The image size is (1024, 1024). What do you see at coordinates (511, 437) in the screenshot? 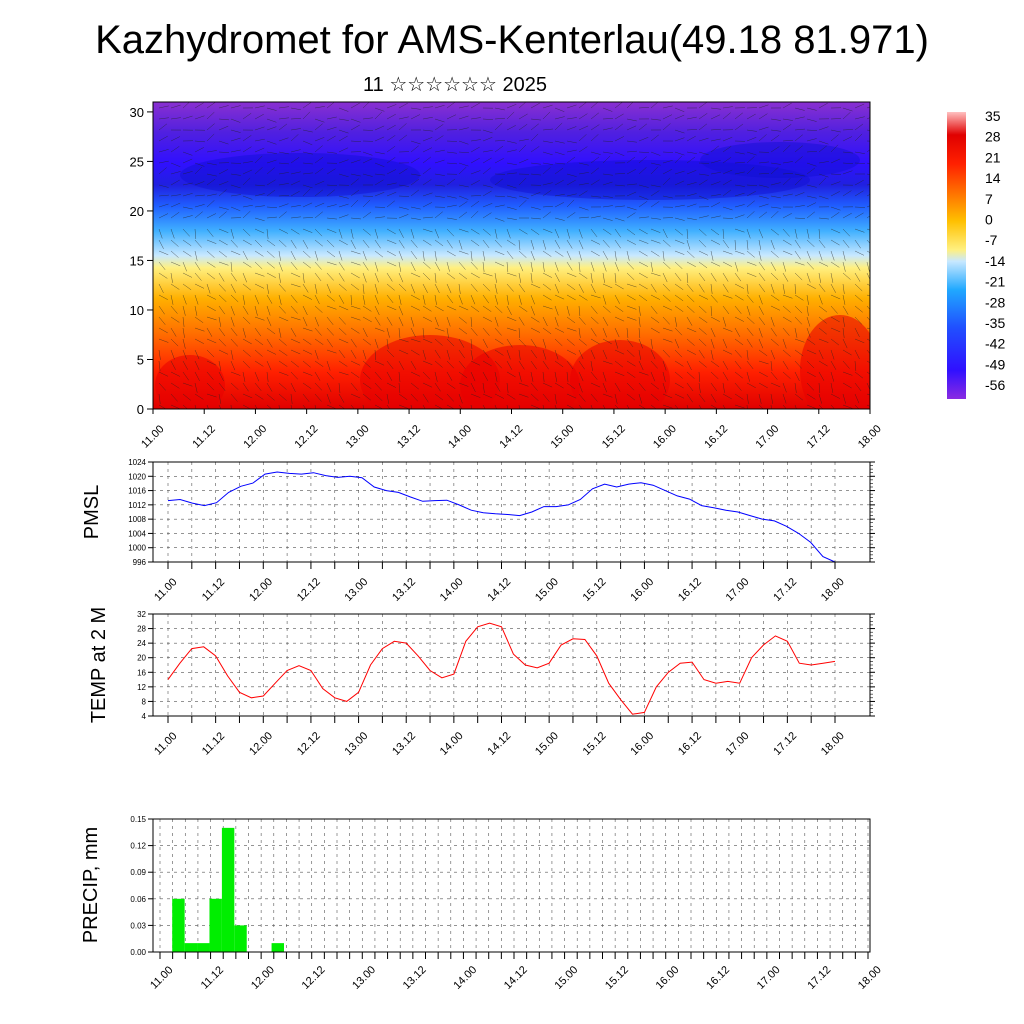
I see `heatmap-xtick-label: 14.12` at bounding box center [511, 437].